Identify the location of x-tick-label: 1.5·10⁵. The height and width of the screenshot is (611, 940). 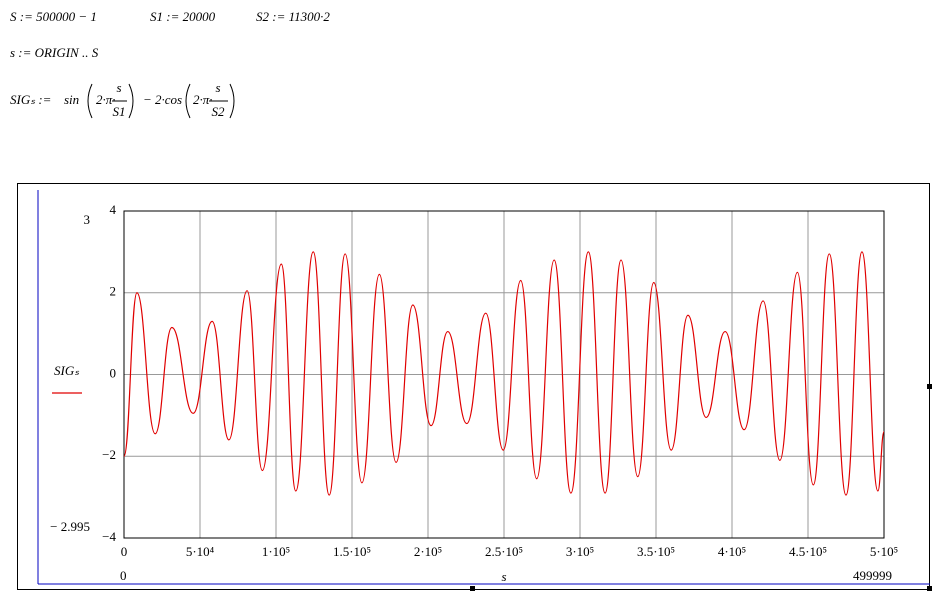
(352, 551).